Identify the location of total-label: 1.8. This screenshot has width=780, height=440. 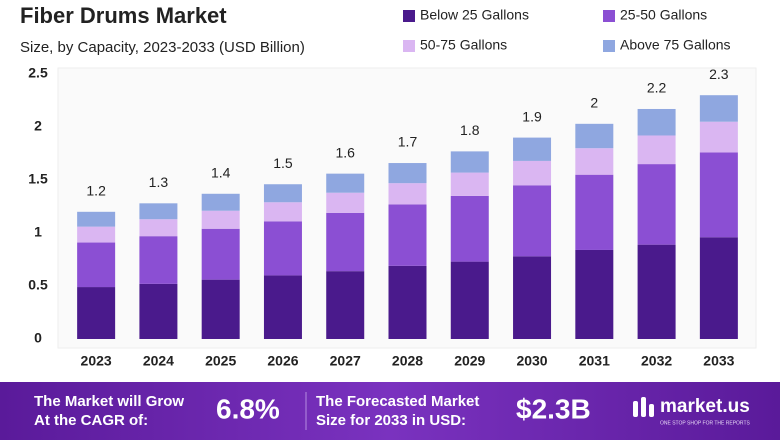
(470, 130).